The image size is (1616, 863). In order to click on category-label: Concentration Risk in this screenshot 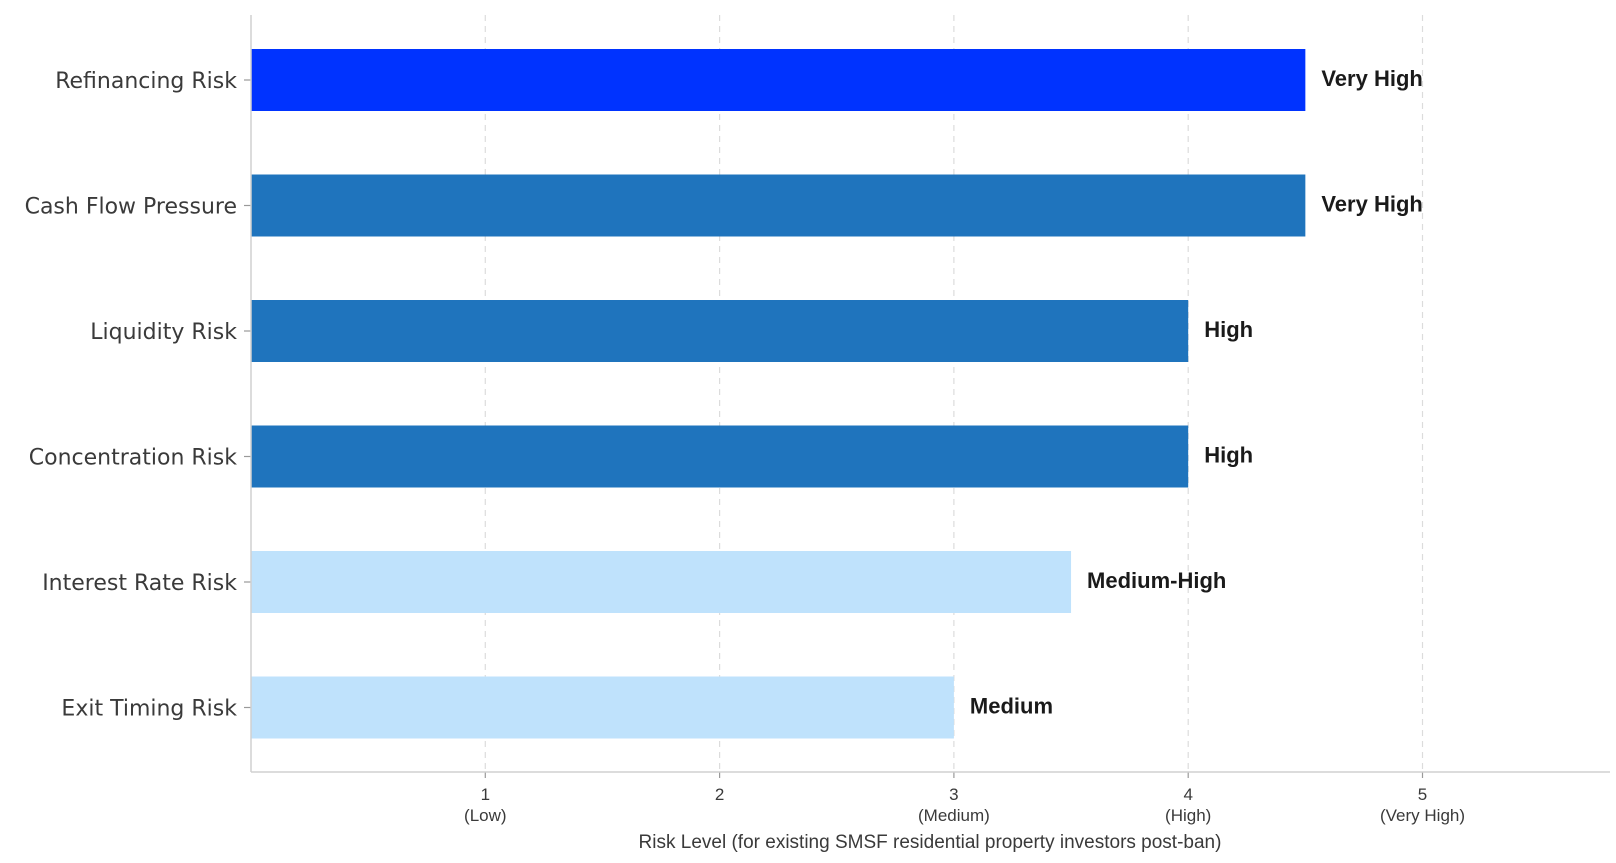, I will do `click(133, 458)`.